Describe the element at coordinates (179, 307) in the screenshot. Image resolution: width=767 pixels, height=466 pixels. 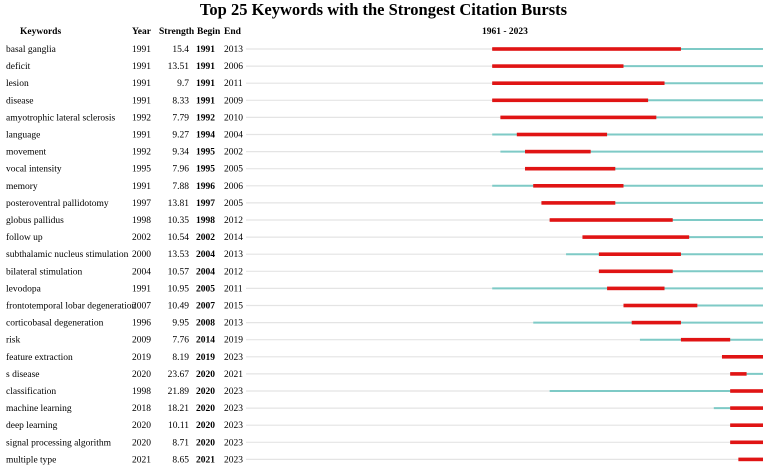
I see `strength-value: 10.49` at that location.